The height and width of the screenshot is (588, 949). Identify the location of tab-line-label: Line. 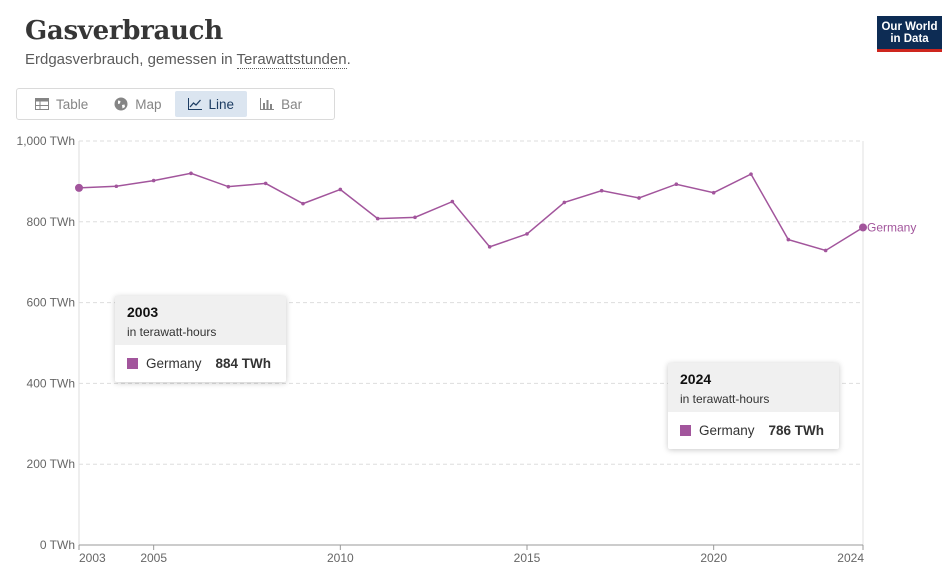
(221, 104).